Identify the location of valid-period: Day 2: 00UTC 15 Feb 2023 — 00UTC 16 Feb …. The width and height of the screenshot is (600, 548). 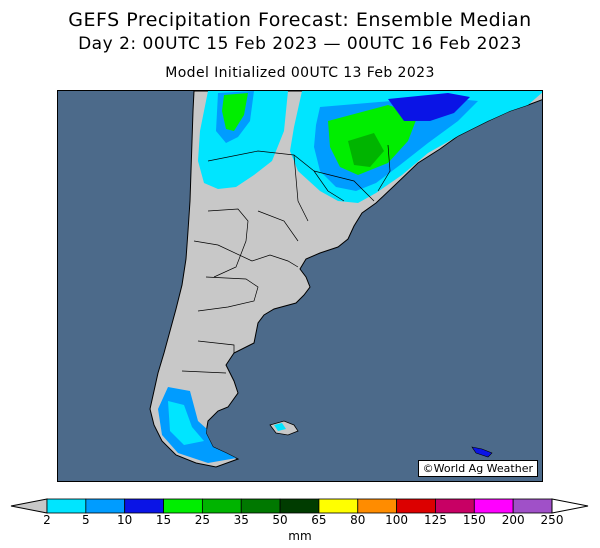
(300, 44).